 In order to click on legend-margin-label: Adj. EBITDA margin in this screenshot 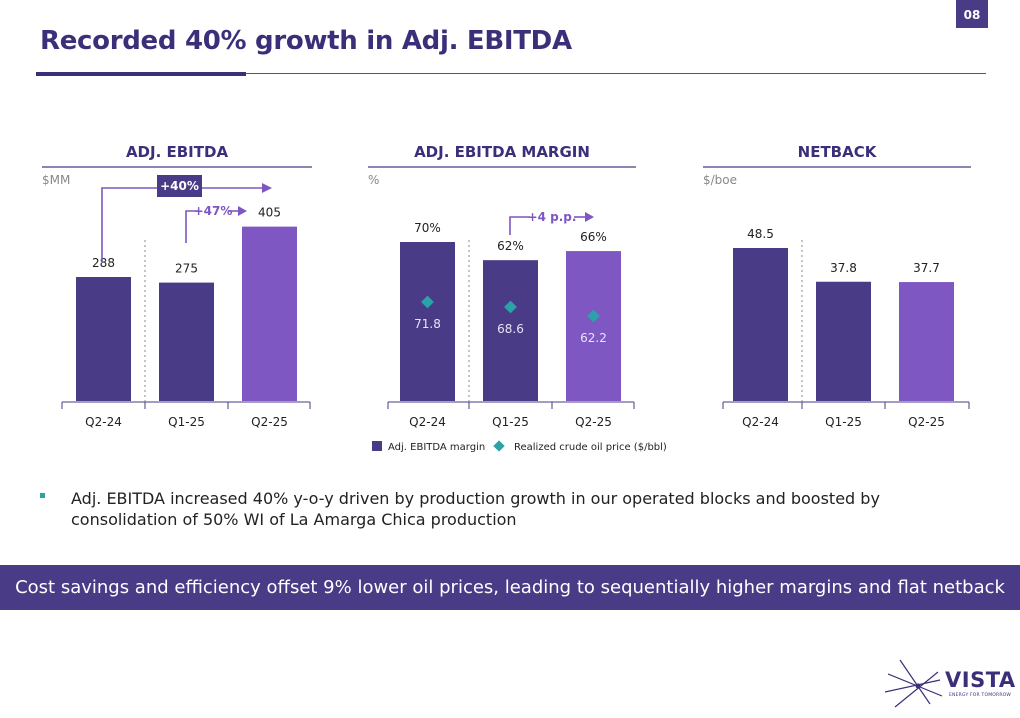, I will do `click(436, 447)`.